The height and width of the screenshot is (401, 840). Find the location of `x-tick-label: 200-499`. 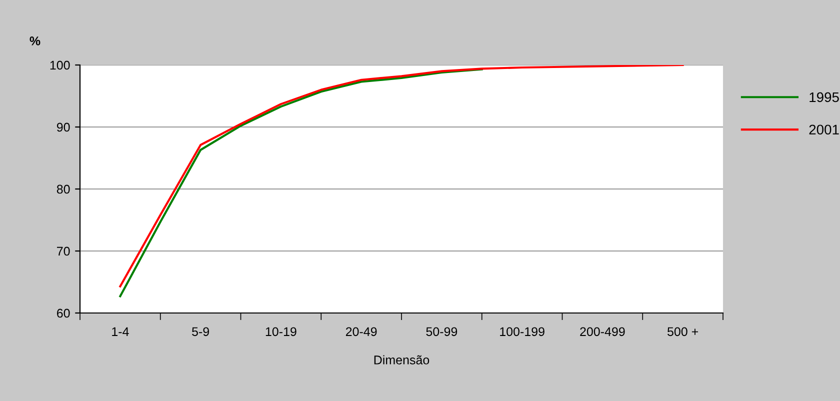

x-tick-label: 200-499 is located at coordinates (602, 331).